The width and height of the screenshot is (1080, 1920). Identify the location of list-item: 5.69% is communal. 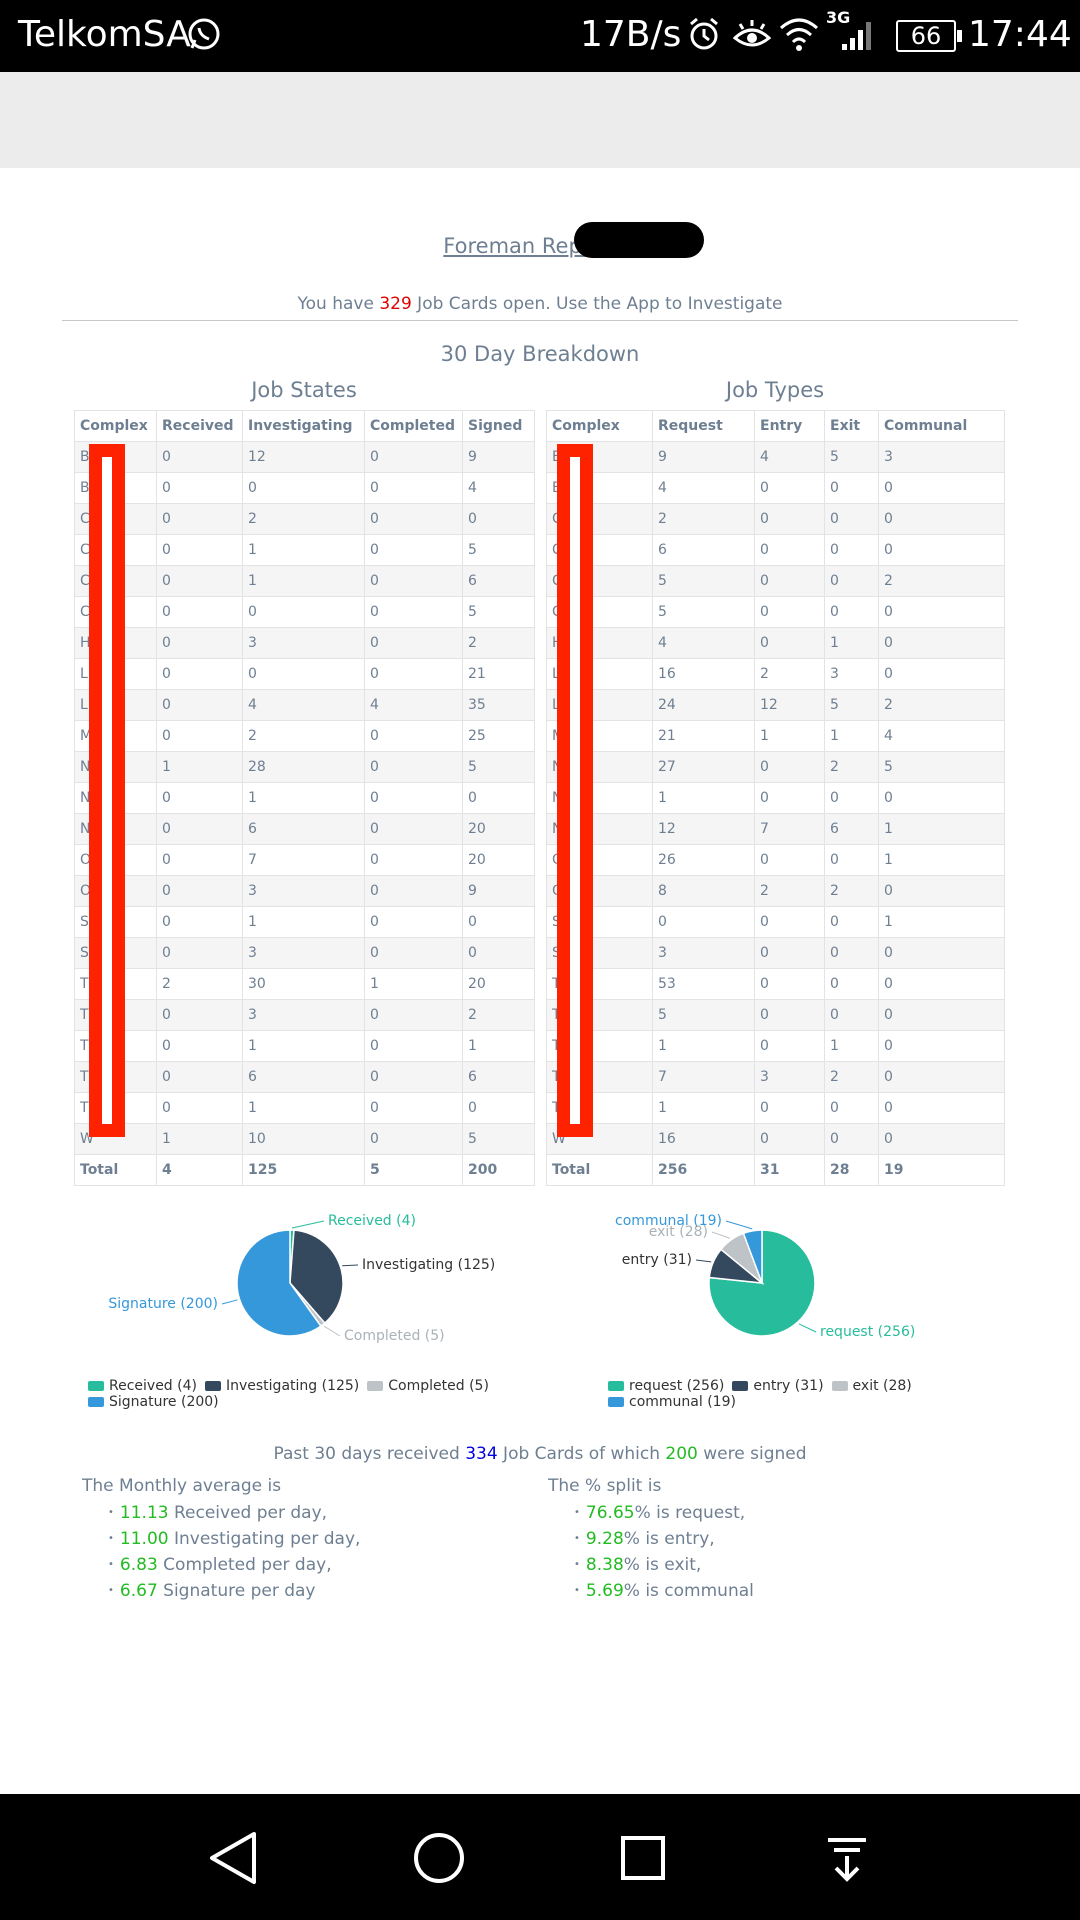
(664, 1591).